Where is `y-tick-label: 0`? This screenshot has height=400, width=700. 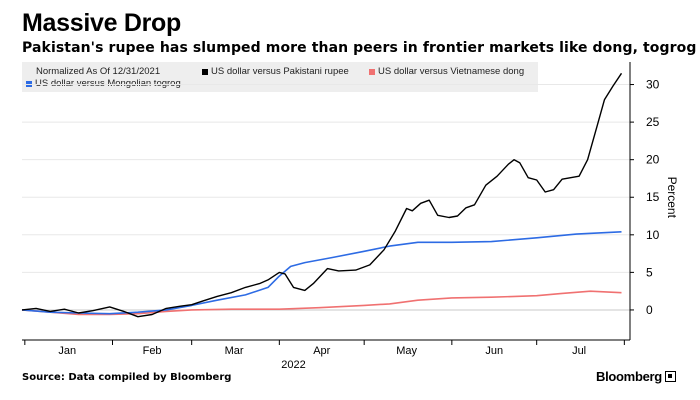
y-tick-label: 0 is located at coordinates (649, 310).